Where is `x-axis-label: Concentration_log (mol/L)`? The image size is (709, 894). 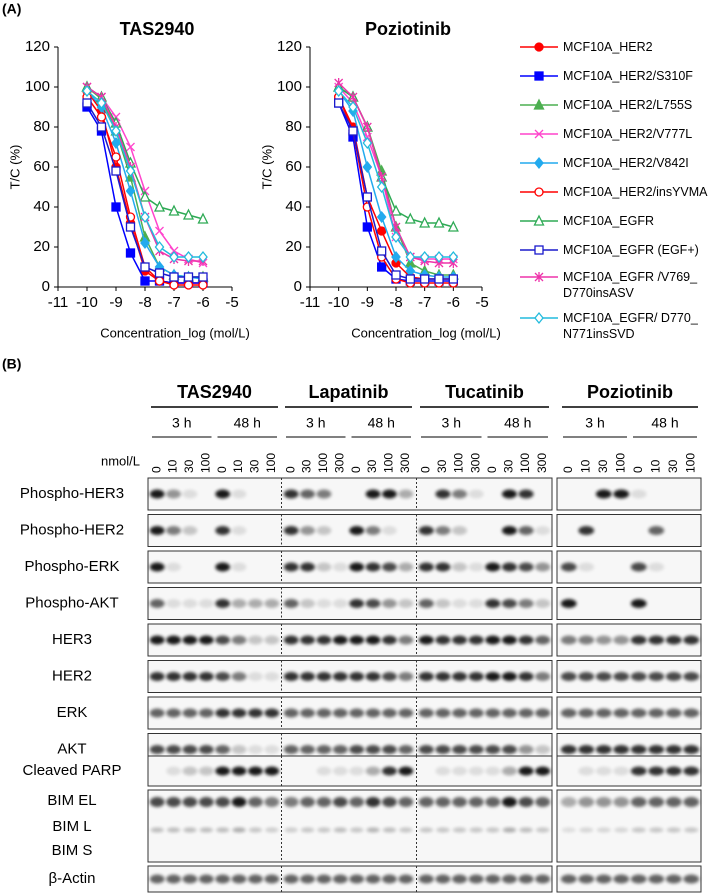 x-axis-label: Concentration_log (mol/L) is located at coordinates (426, 332).